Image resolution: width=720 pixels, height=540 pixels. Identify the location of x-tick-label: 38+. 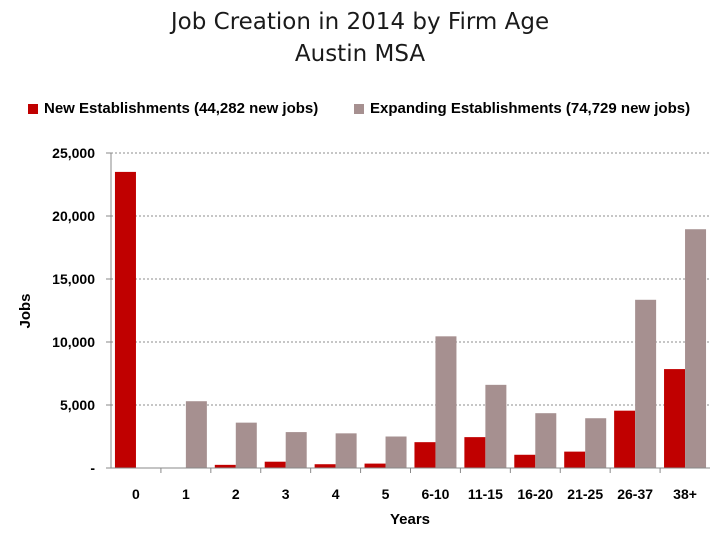
(685, 494).